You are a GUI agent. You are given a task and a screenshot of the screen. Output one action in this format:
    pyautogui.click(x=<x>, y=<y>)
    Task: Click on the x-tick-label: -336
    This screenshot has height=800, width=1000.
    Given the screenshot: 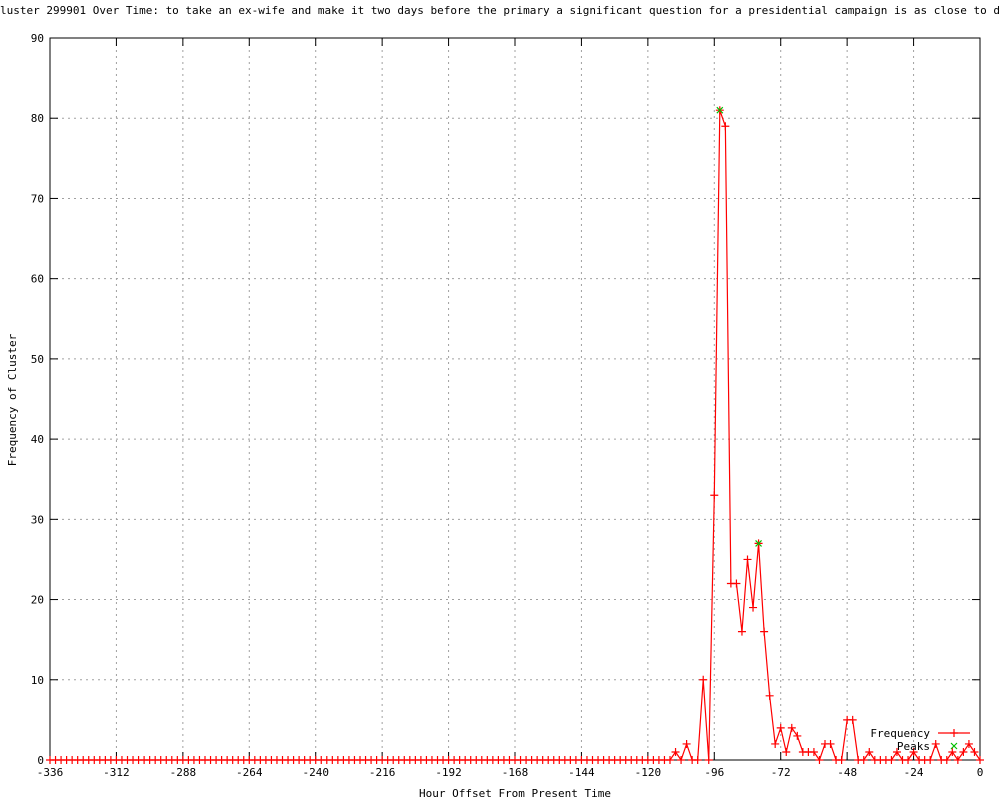 What is the action you would take?
    pyautogui.click(x=50, y=772)
    